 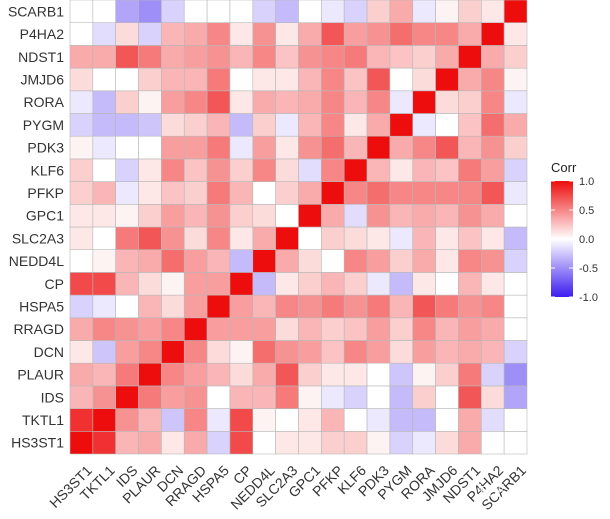 I want to click on heatmap-cell-ndst1-rragd, so click(x=195, y=57).